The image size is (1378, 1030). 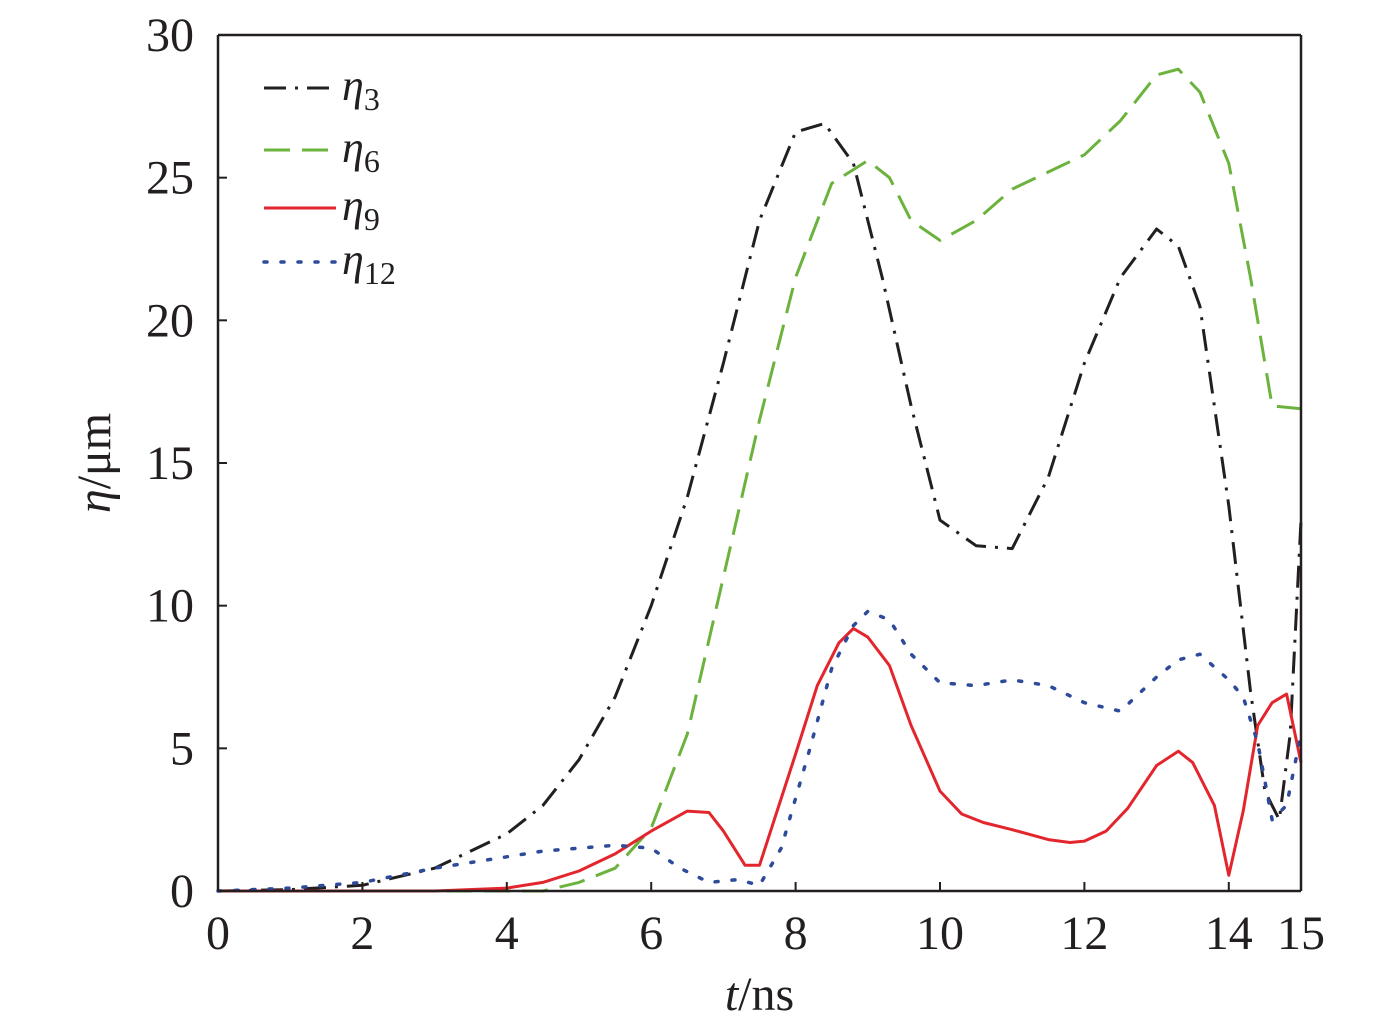 I want to click on x-tick-label: 12, so click(x=1084, y=933).